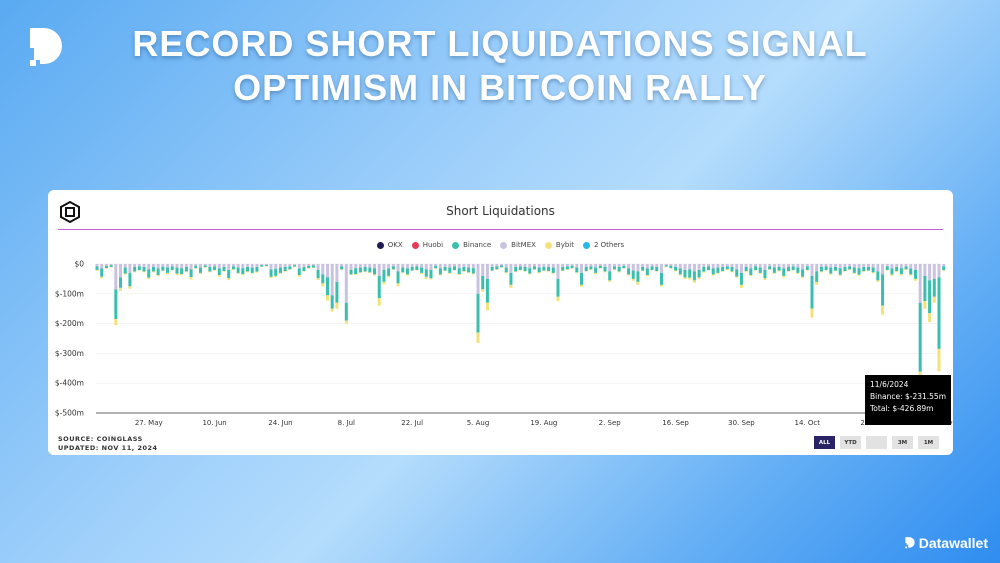 The image size is (1000, 563). What do you see at coordinates (518, 245) in the screenshot?
I see `legend-item: BitMEX` at bounding box center [518, 245].